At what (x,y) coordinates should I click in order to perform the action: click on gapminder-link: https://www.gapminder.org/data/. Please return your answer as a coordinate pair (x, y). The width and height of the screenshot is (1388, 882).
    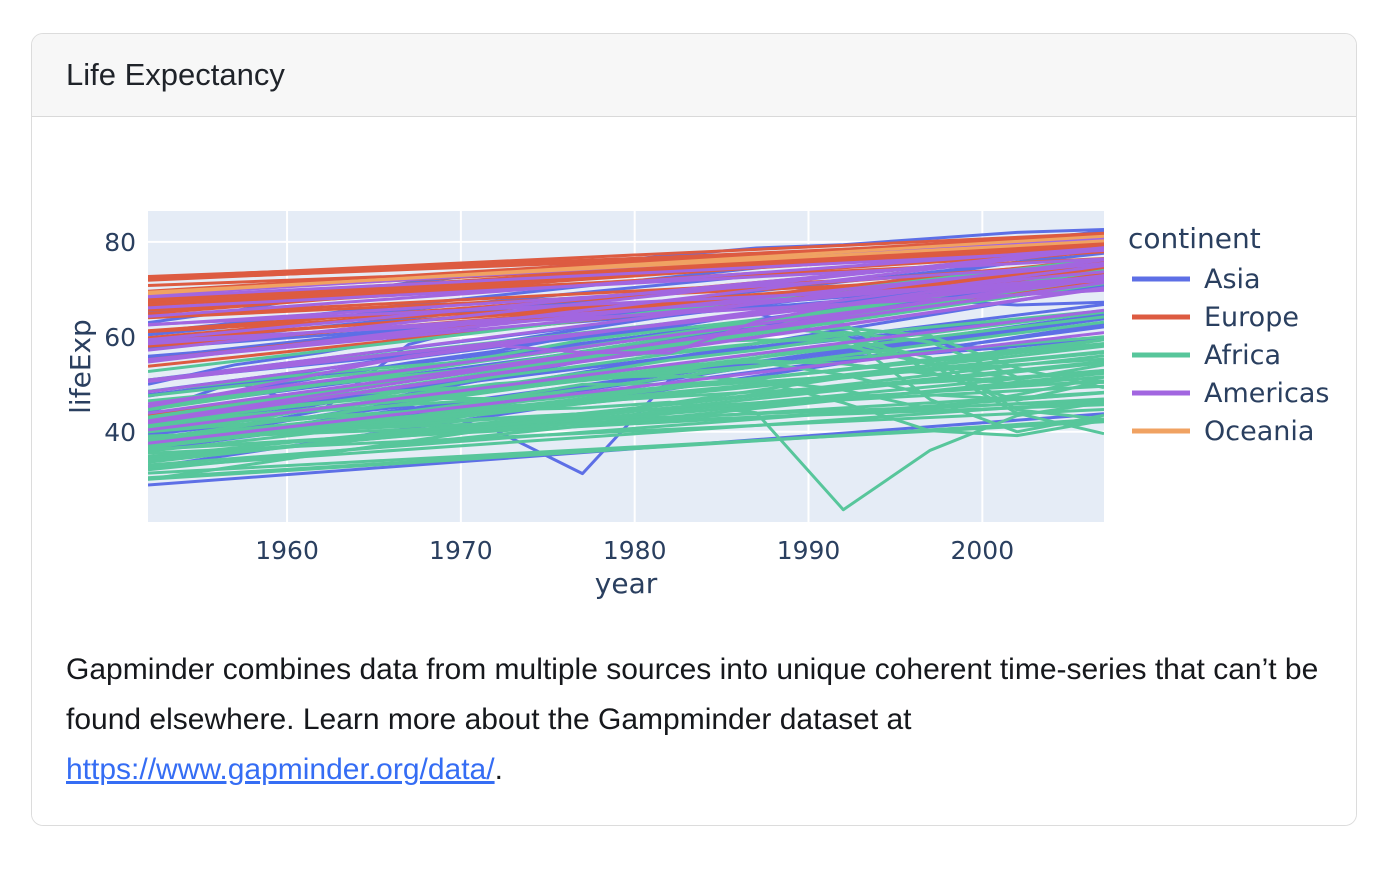
    Looking at the image, I should click on (280, 769).